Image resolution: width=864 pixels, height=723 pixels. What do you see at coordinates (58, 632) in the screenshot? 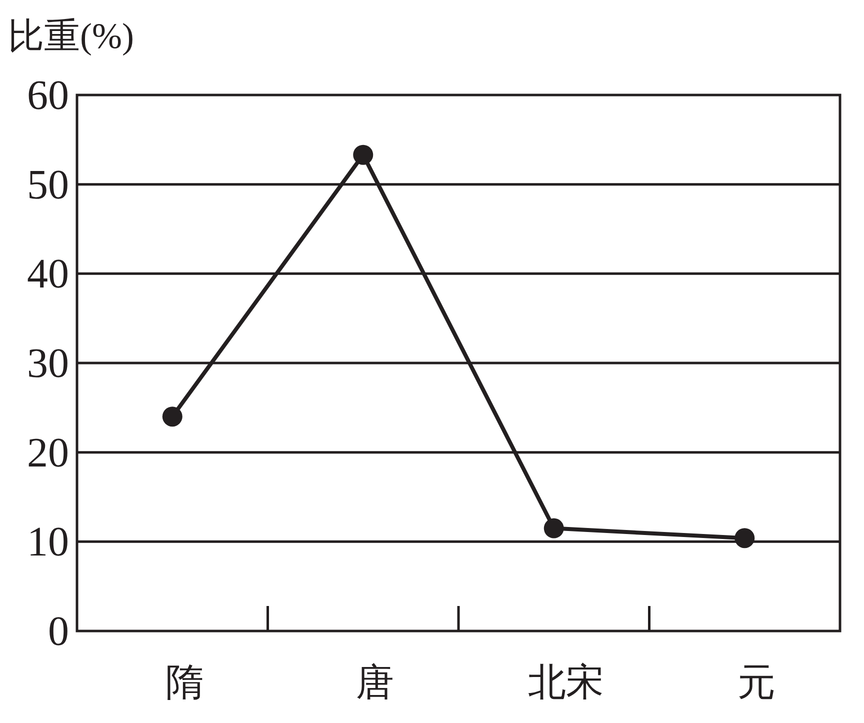
I see `ytick: 0` at bounding box center [58, 632].